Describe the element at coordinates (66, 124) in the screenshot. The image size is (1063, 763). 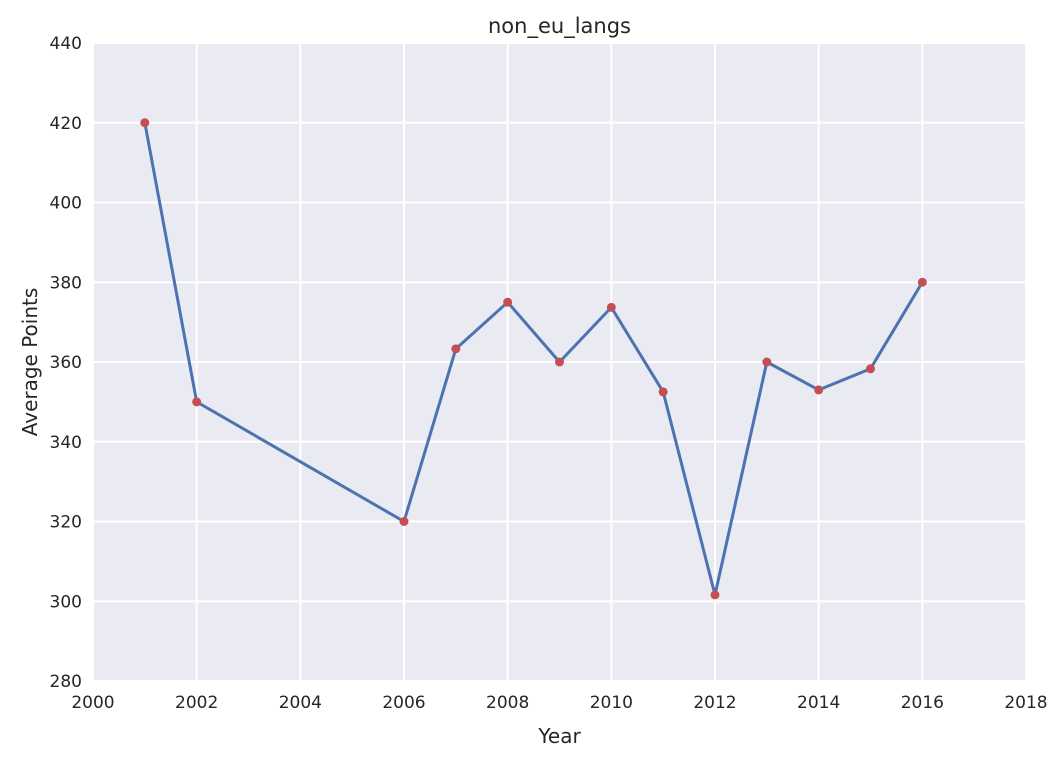
I see `y-tick-label: 420` at that location.